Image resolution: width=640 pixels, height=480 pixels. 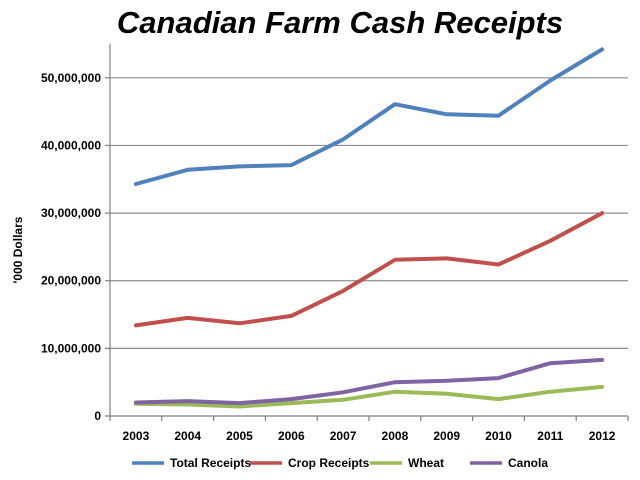 I want to click on y-tick-label: 0, so click(x=97, y=416).